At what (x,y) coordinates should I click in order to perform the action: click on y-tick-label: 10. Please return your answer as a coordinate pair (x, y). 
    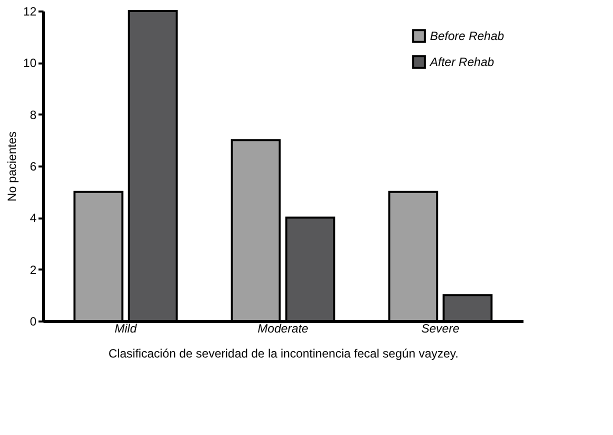
    Looking at the image, I should click on (30, 63).